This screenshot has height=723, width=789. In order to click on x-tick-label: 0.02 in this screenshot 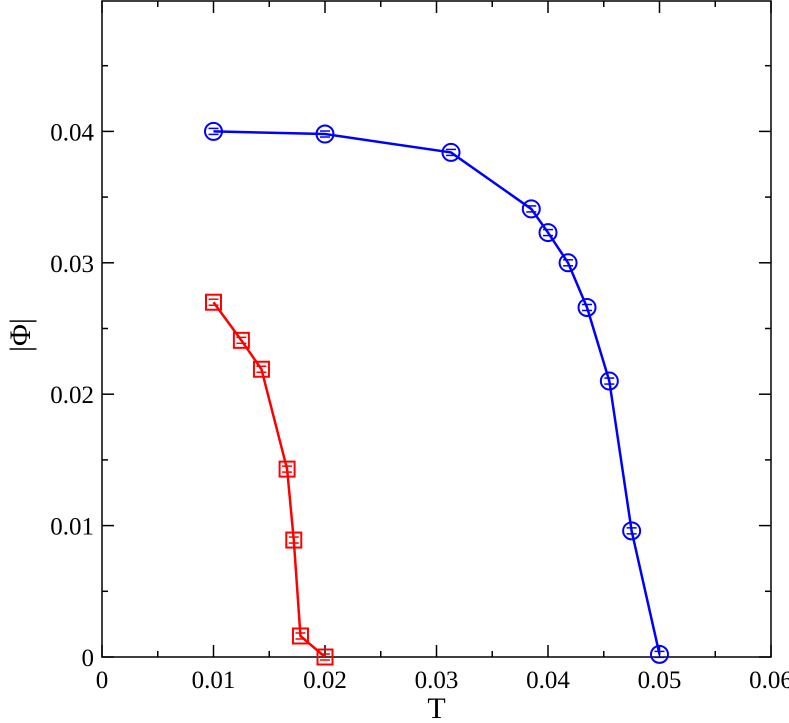, I will do `click(325, 680)`.